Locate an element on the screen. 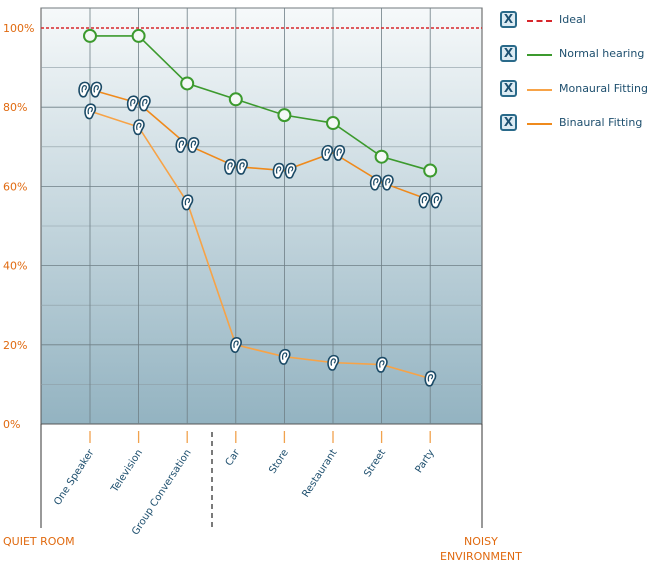 This screenshot has width=668, height=564. noisy-environment-label: NOISY ENVIRONMENT is located at coordinates (481, 549).